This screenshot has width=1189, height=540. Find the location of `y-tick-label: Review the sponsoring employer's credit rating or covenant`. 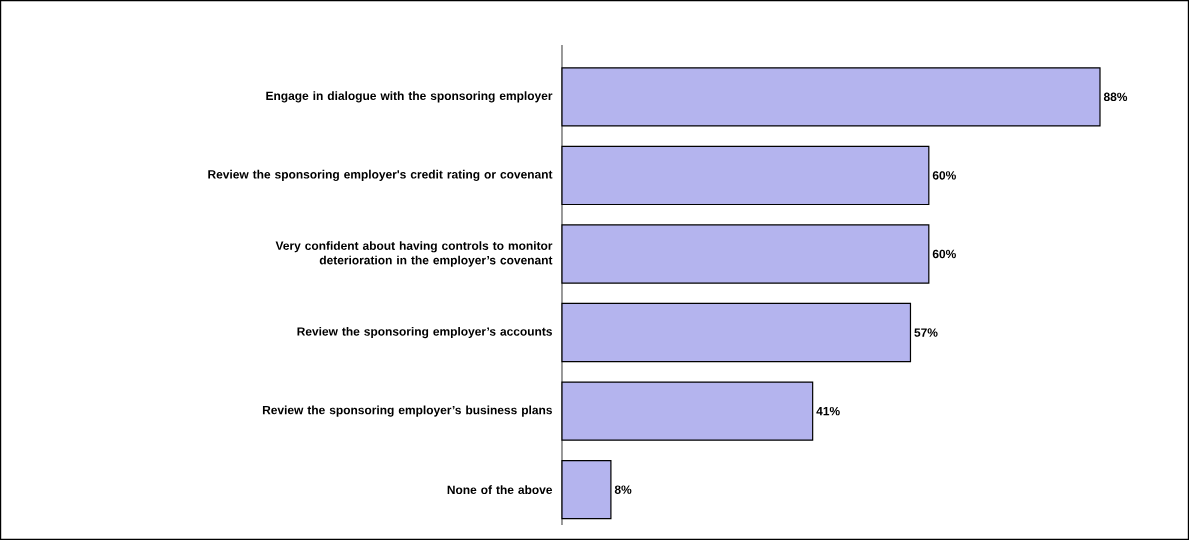

y-tick-label: Review the sponsoring employer's credit rating or covenant is located at coordinates (380, 175).